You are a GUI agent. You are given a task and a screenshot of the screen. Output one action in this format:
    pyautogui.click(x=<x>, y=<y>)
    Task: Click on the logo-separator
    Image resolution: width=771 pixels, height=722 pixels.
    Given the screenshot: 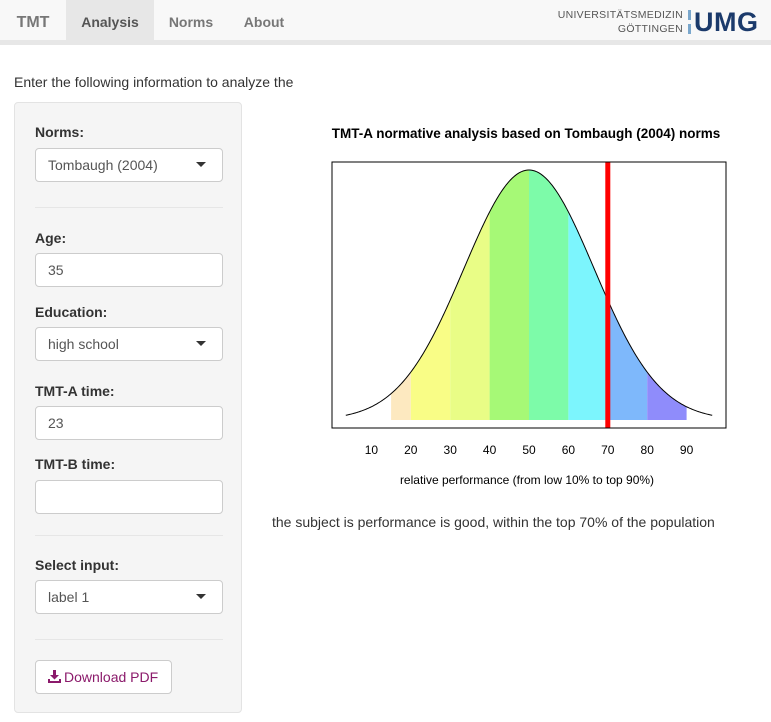 What is the action you would take?
    pyautogui.click(x=689, y=15)
    